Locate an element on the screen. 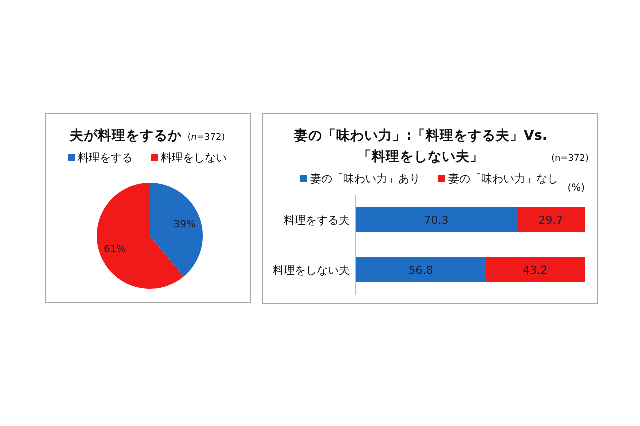 The image size is (640, 426). data-label: 43.2 is located at coordinates (535, 270).